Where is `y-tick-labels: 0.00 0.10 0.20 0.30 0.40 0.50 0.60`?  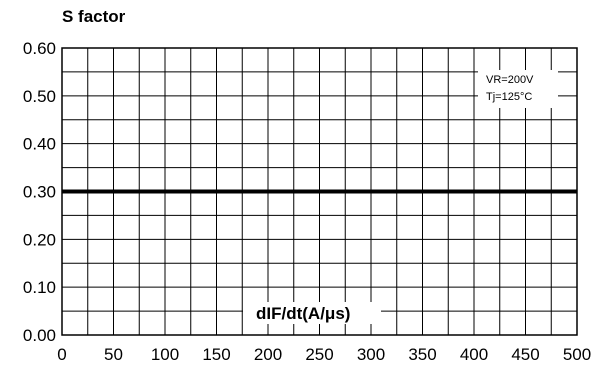 y-tick-labels: 0.00 0.10 0.20 0.30 0.40 0.50 0.60 is located at coordinates (39, 192).